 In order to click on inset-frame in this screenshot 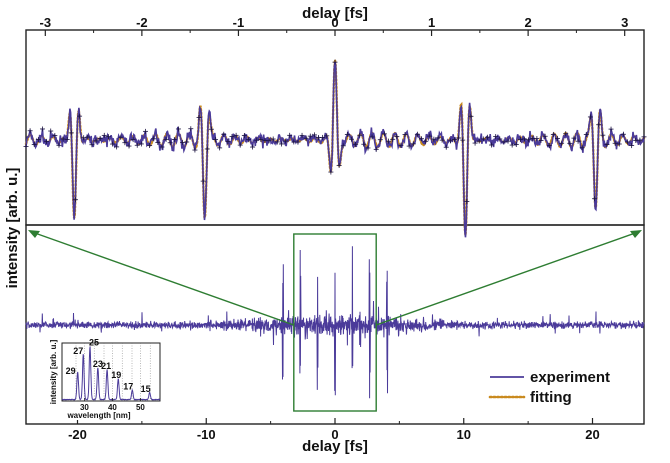, I will do `click(111, 372)`.